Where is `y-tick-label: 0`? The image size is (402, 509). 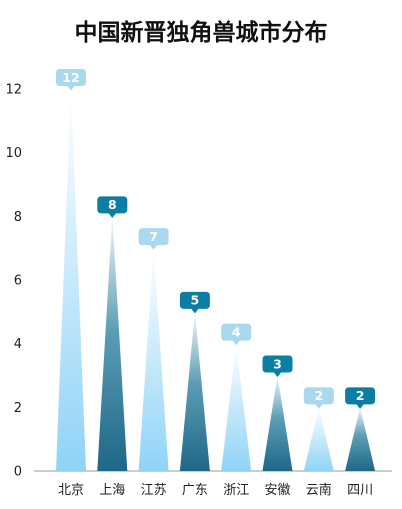
y-tick-label: 0 is located at coordinates (18, 472).